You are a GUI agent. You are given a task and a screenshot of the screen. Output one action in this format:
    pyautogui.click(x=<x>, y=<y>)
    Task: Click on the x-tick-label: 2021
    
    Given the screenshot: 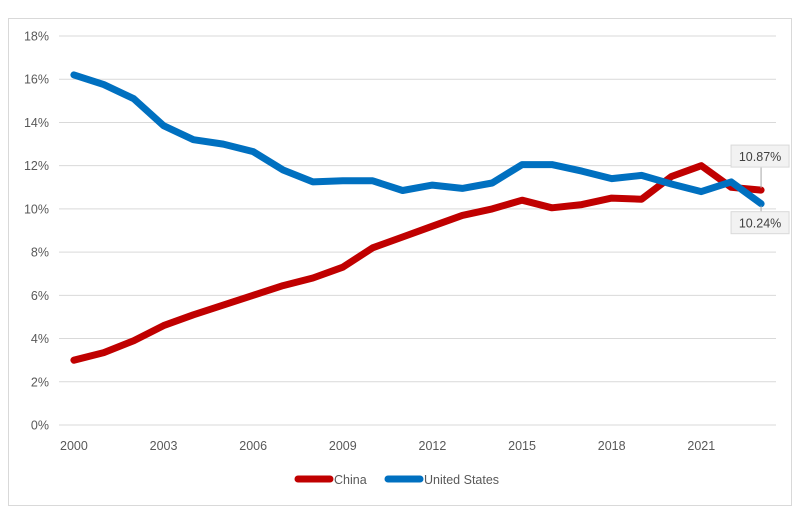 What is the action you would take?
    pyautogui.click(x=701, y=446)
    